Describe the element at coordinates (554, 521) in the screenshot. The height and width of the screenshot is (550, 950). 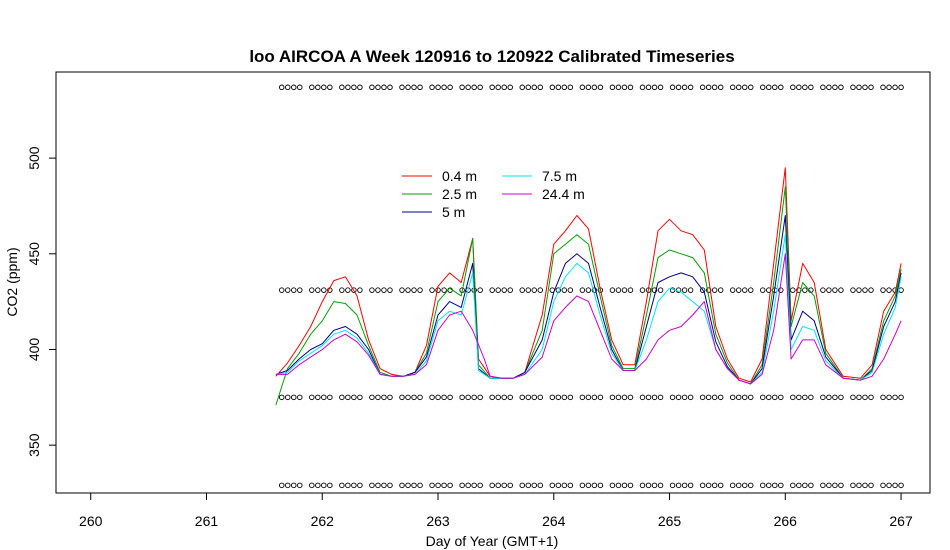
I see `x-tick-label: 264` at that location.